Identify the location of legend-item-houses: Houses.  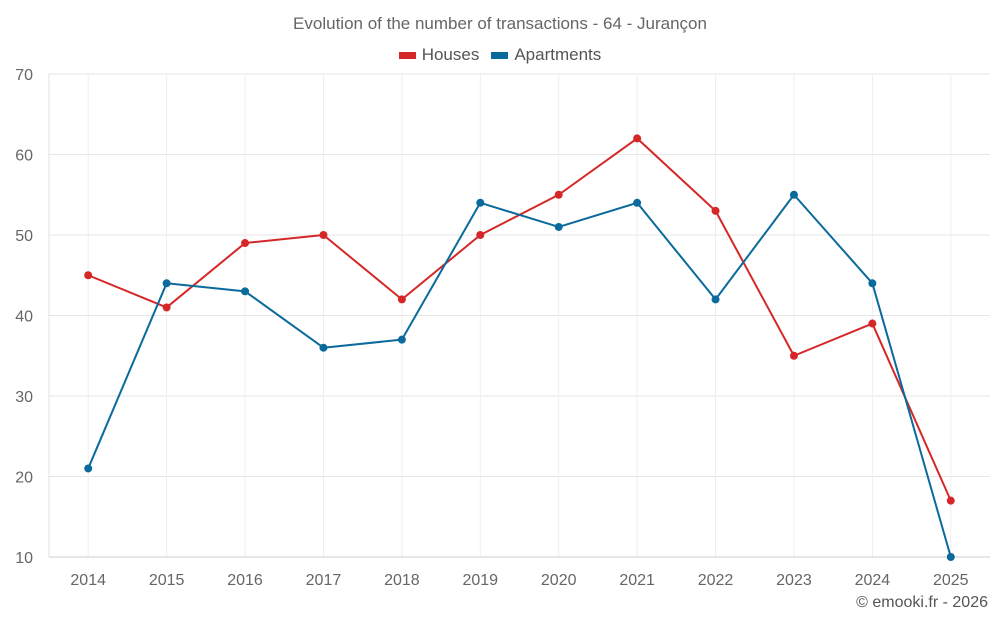
(439, 55).